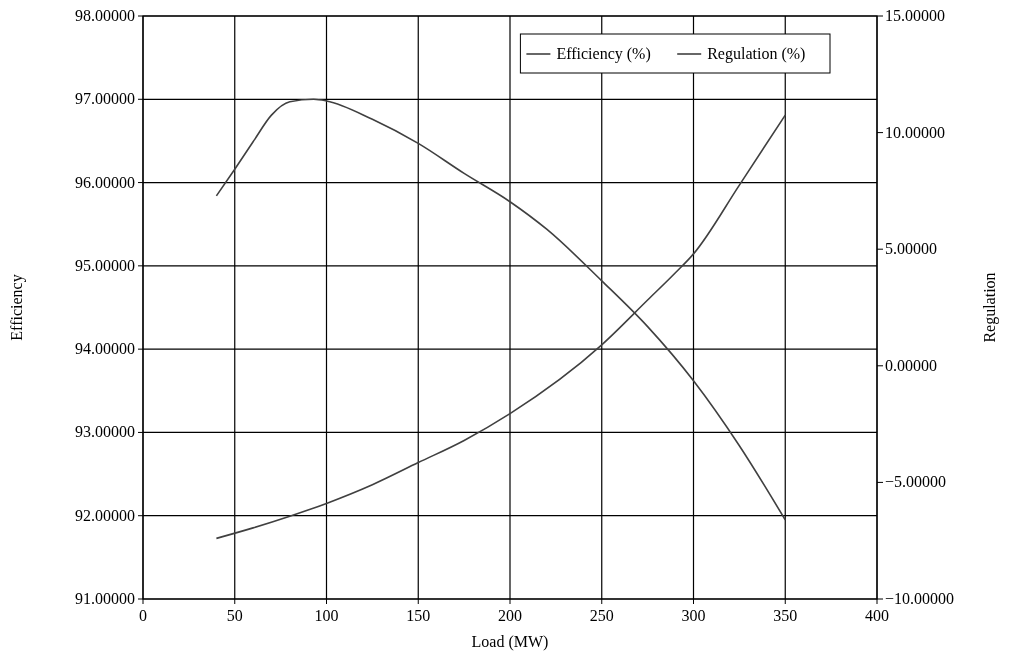  Describe the element at coordinates (920, 598) in the screenshot. I see `y2-tick-label: −10.00000` at that location.